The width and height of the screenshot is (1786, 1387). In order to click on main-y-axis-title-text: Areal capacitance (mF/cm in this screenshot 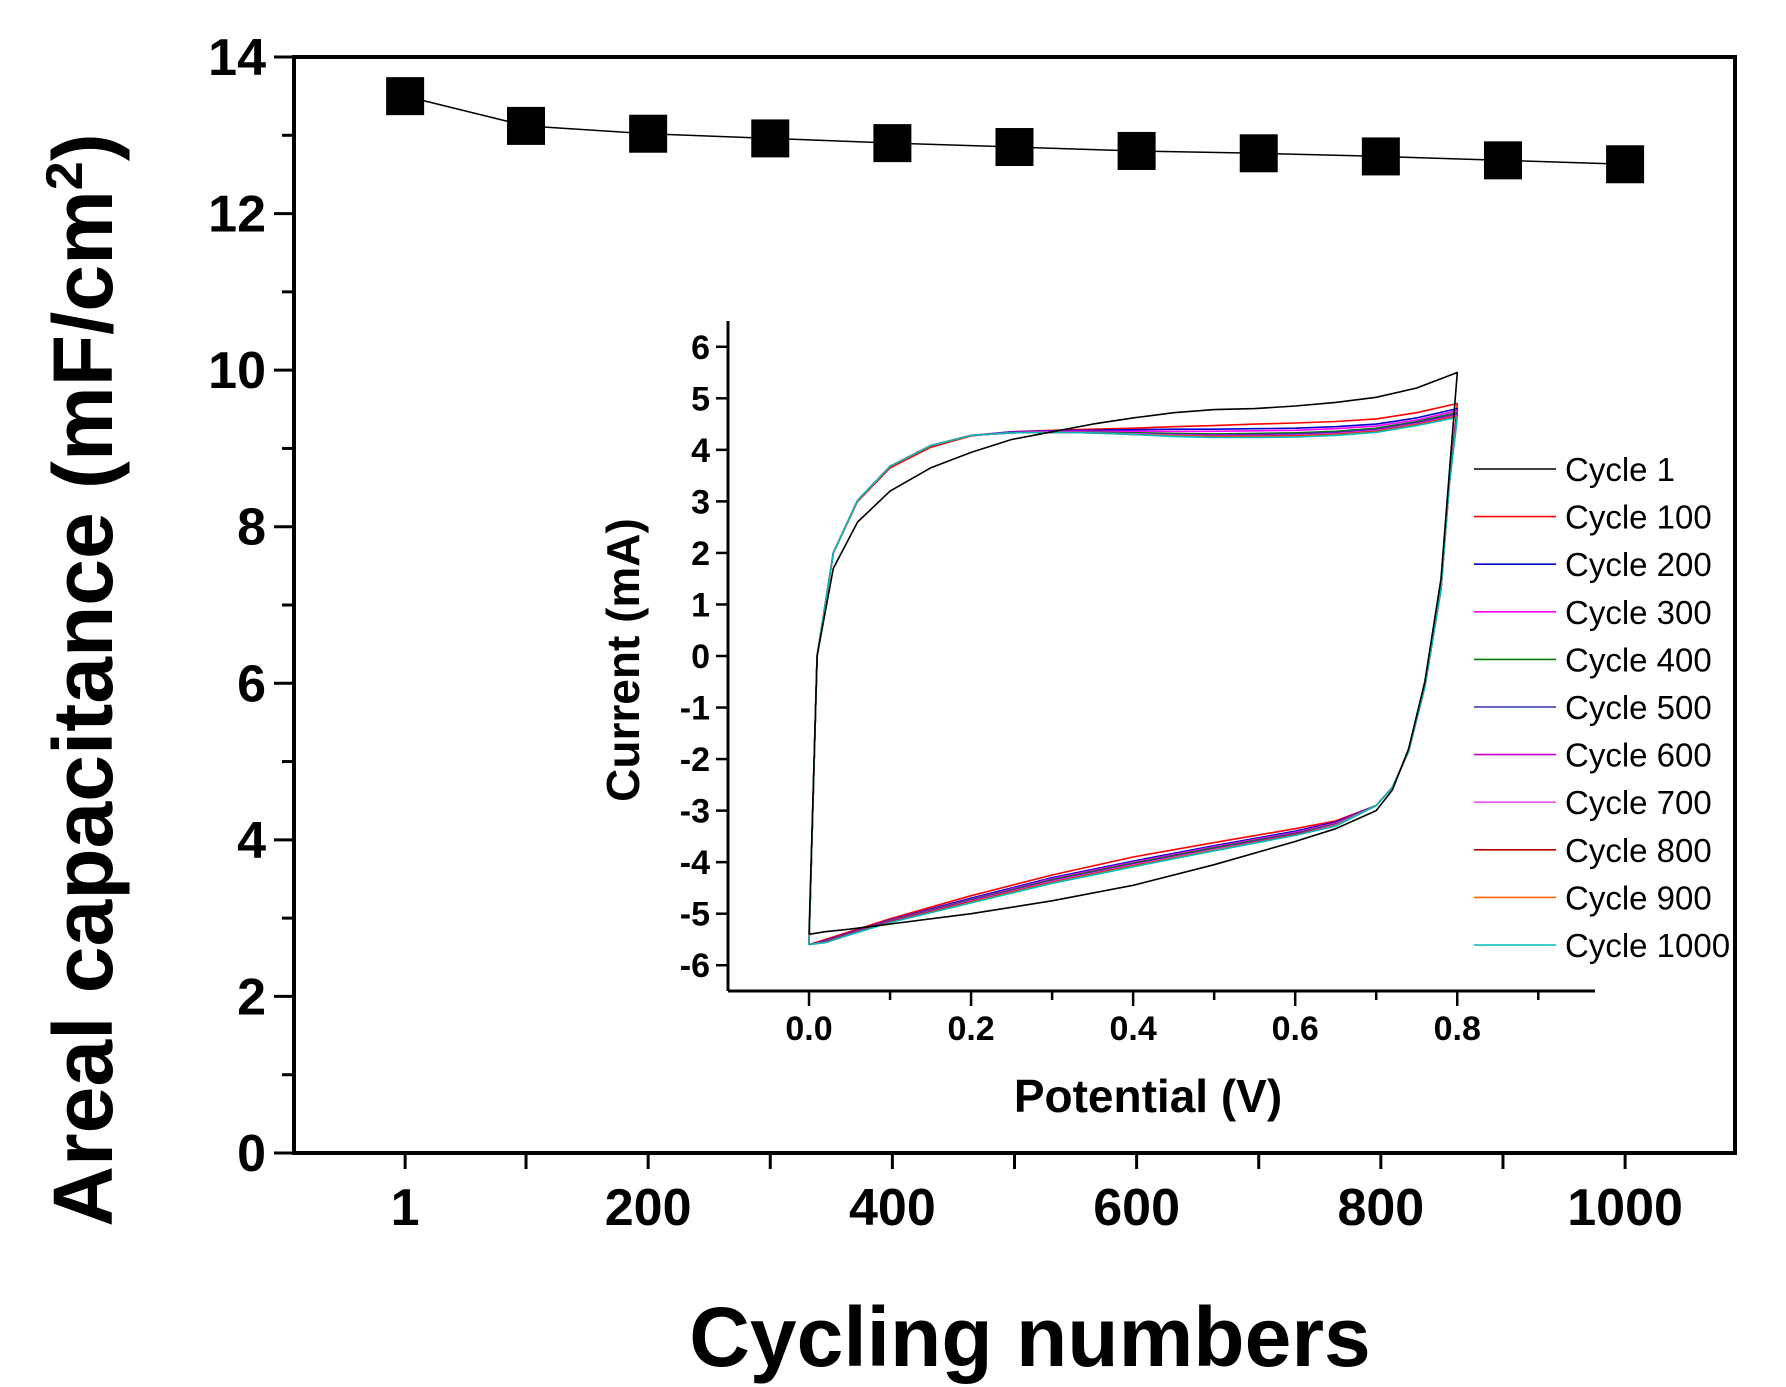, I will do `click(83, 708)`.